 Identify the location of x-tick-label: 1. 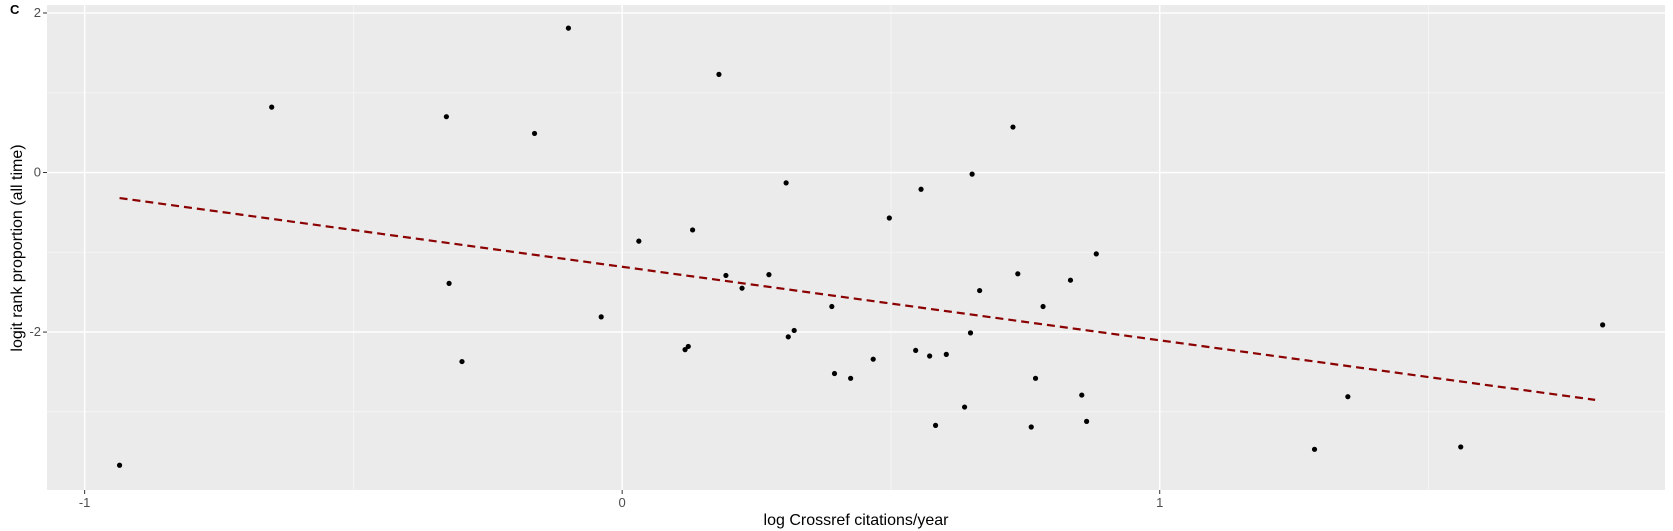
(1159, 502).